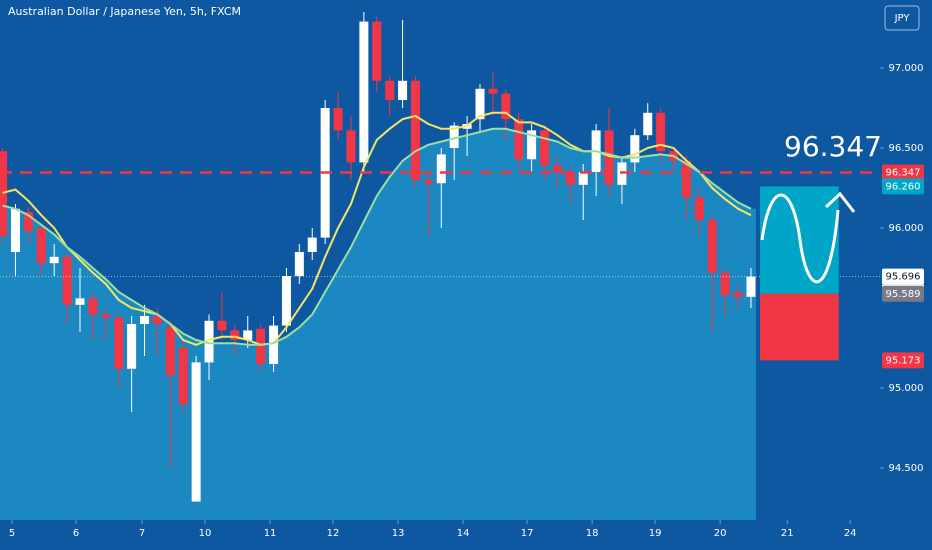  What do you see at coordinates (398, 533) in the screenshot?
I see `x-tick-label: 13` at bounding box center [398, 533].